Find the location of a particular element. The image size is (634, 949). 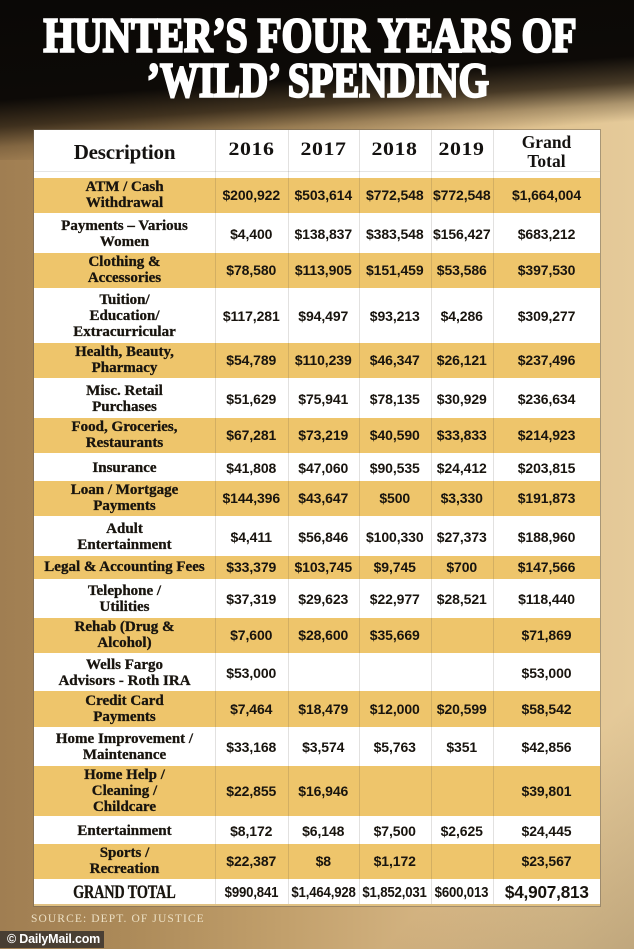

svg-text: ’WILD’ SPENDING is located at coordinates (318, 80).